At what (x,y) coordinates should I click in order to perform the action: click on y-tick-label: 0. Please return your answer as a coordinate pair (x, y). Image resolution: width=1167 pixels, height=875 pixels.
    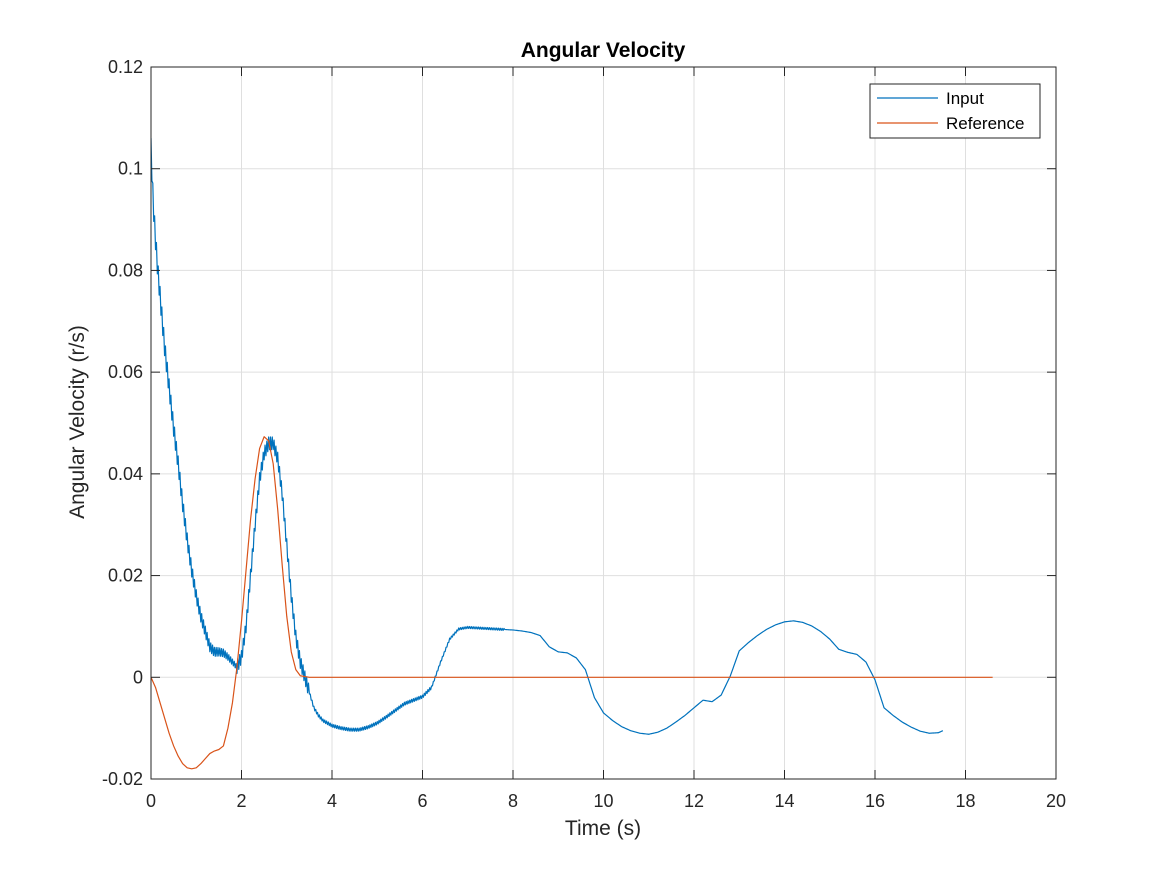
    Looking at the image, I should click on (138, 677).